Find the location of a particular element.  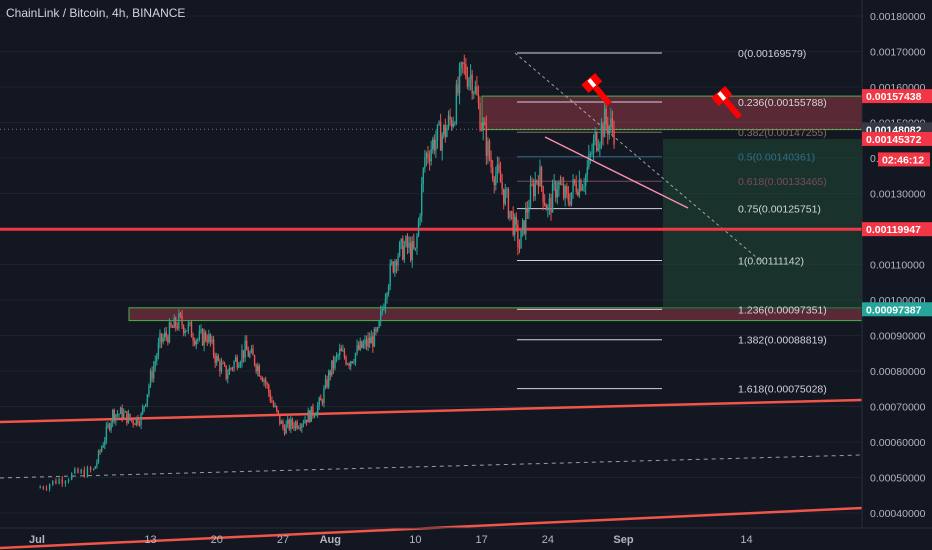

y-tick-label: 0.00170000 is located at coordinates (898, 53).